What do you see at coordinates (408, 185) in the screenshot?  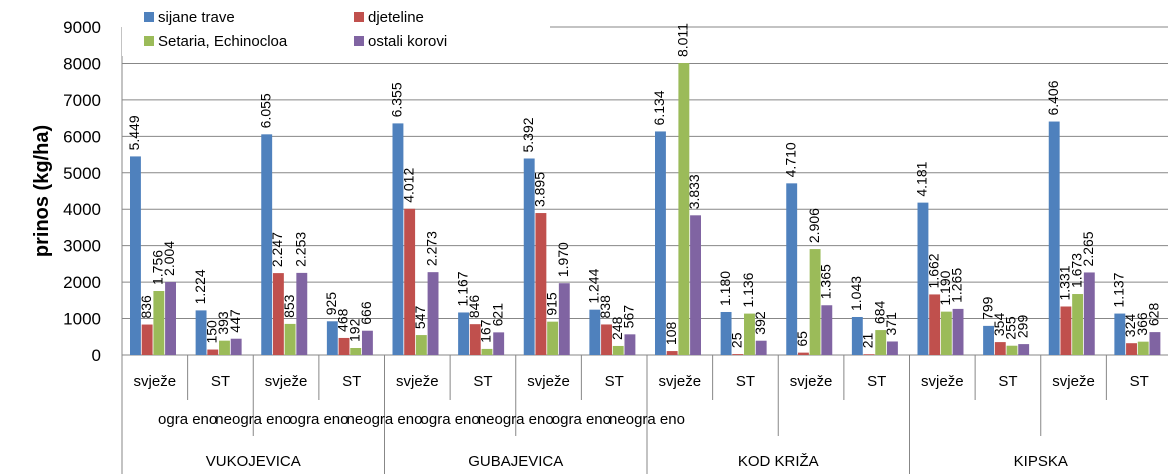 I see `data-label: 4.012` at bounding box center [408, 185].